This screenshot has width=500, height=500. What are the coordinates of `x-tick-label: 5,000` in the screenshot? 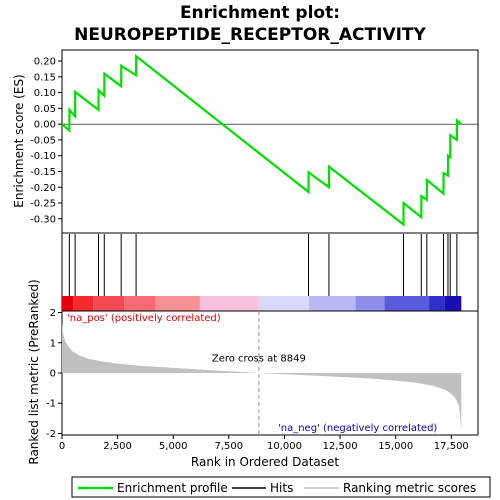 It's located at (173, 446).